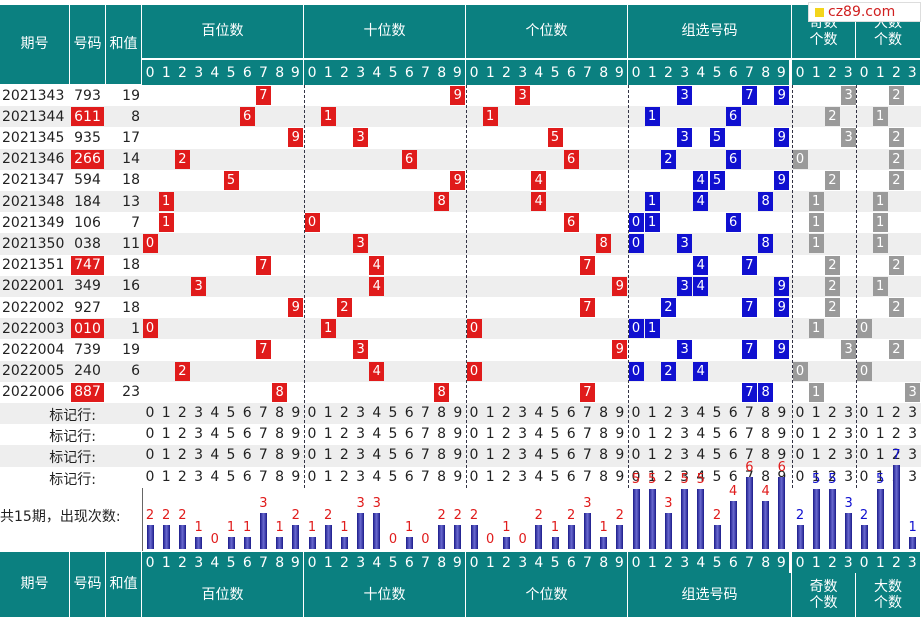  What do you see at coordinates (733, 72) in the screenshot?
I see `header-group-digit-6: 6` at bounding box center [733, 72].